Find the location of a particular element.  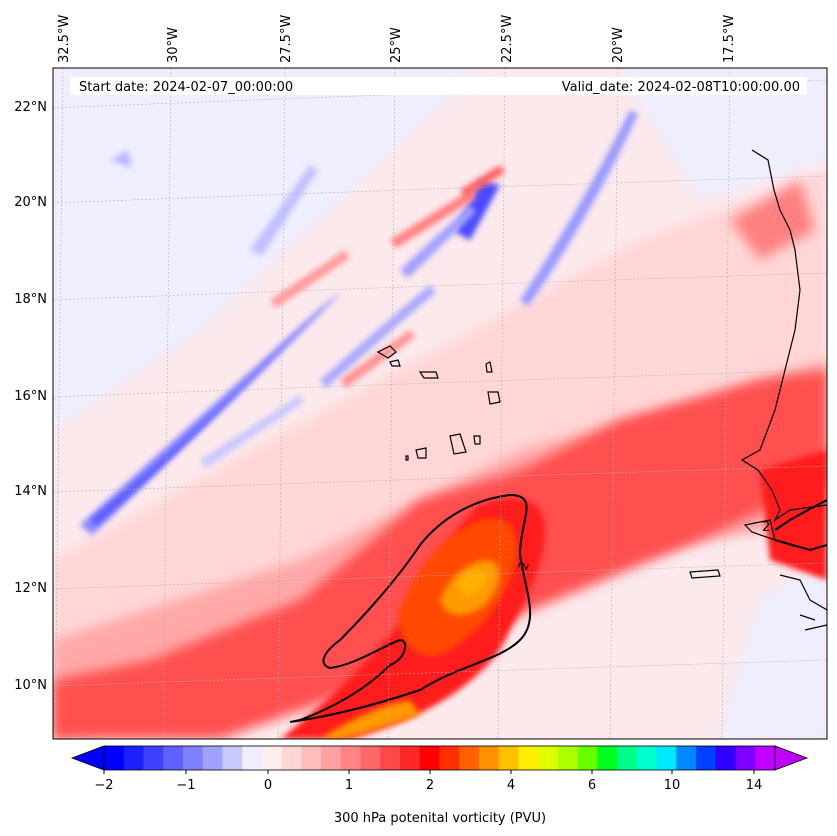

gambia is located at coordinates (759, 530).